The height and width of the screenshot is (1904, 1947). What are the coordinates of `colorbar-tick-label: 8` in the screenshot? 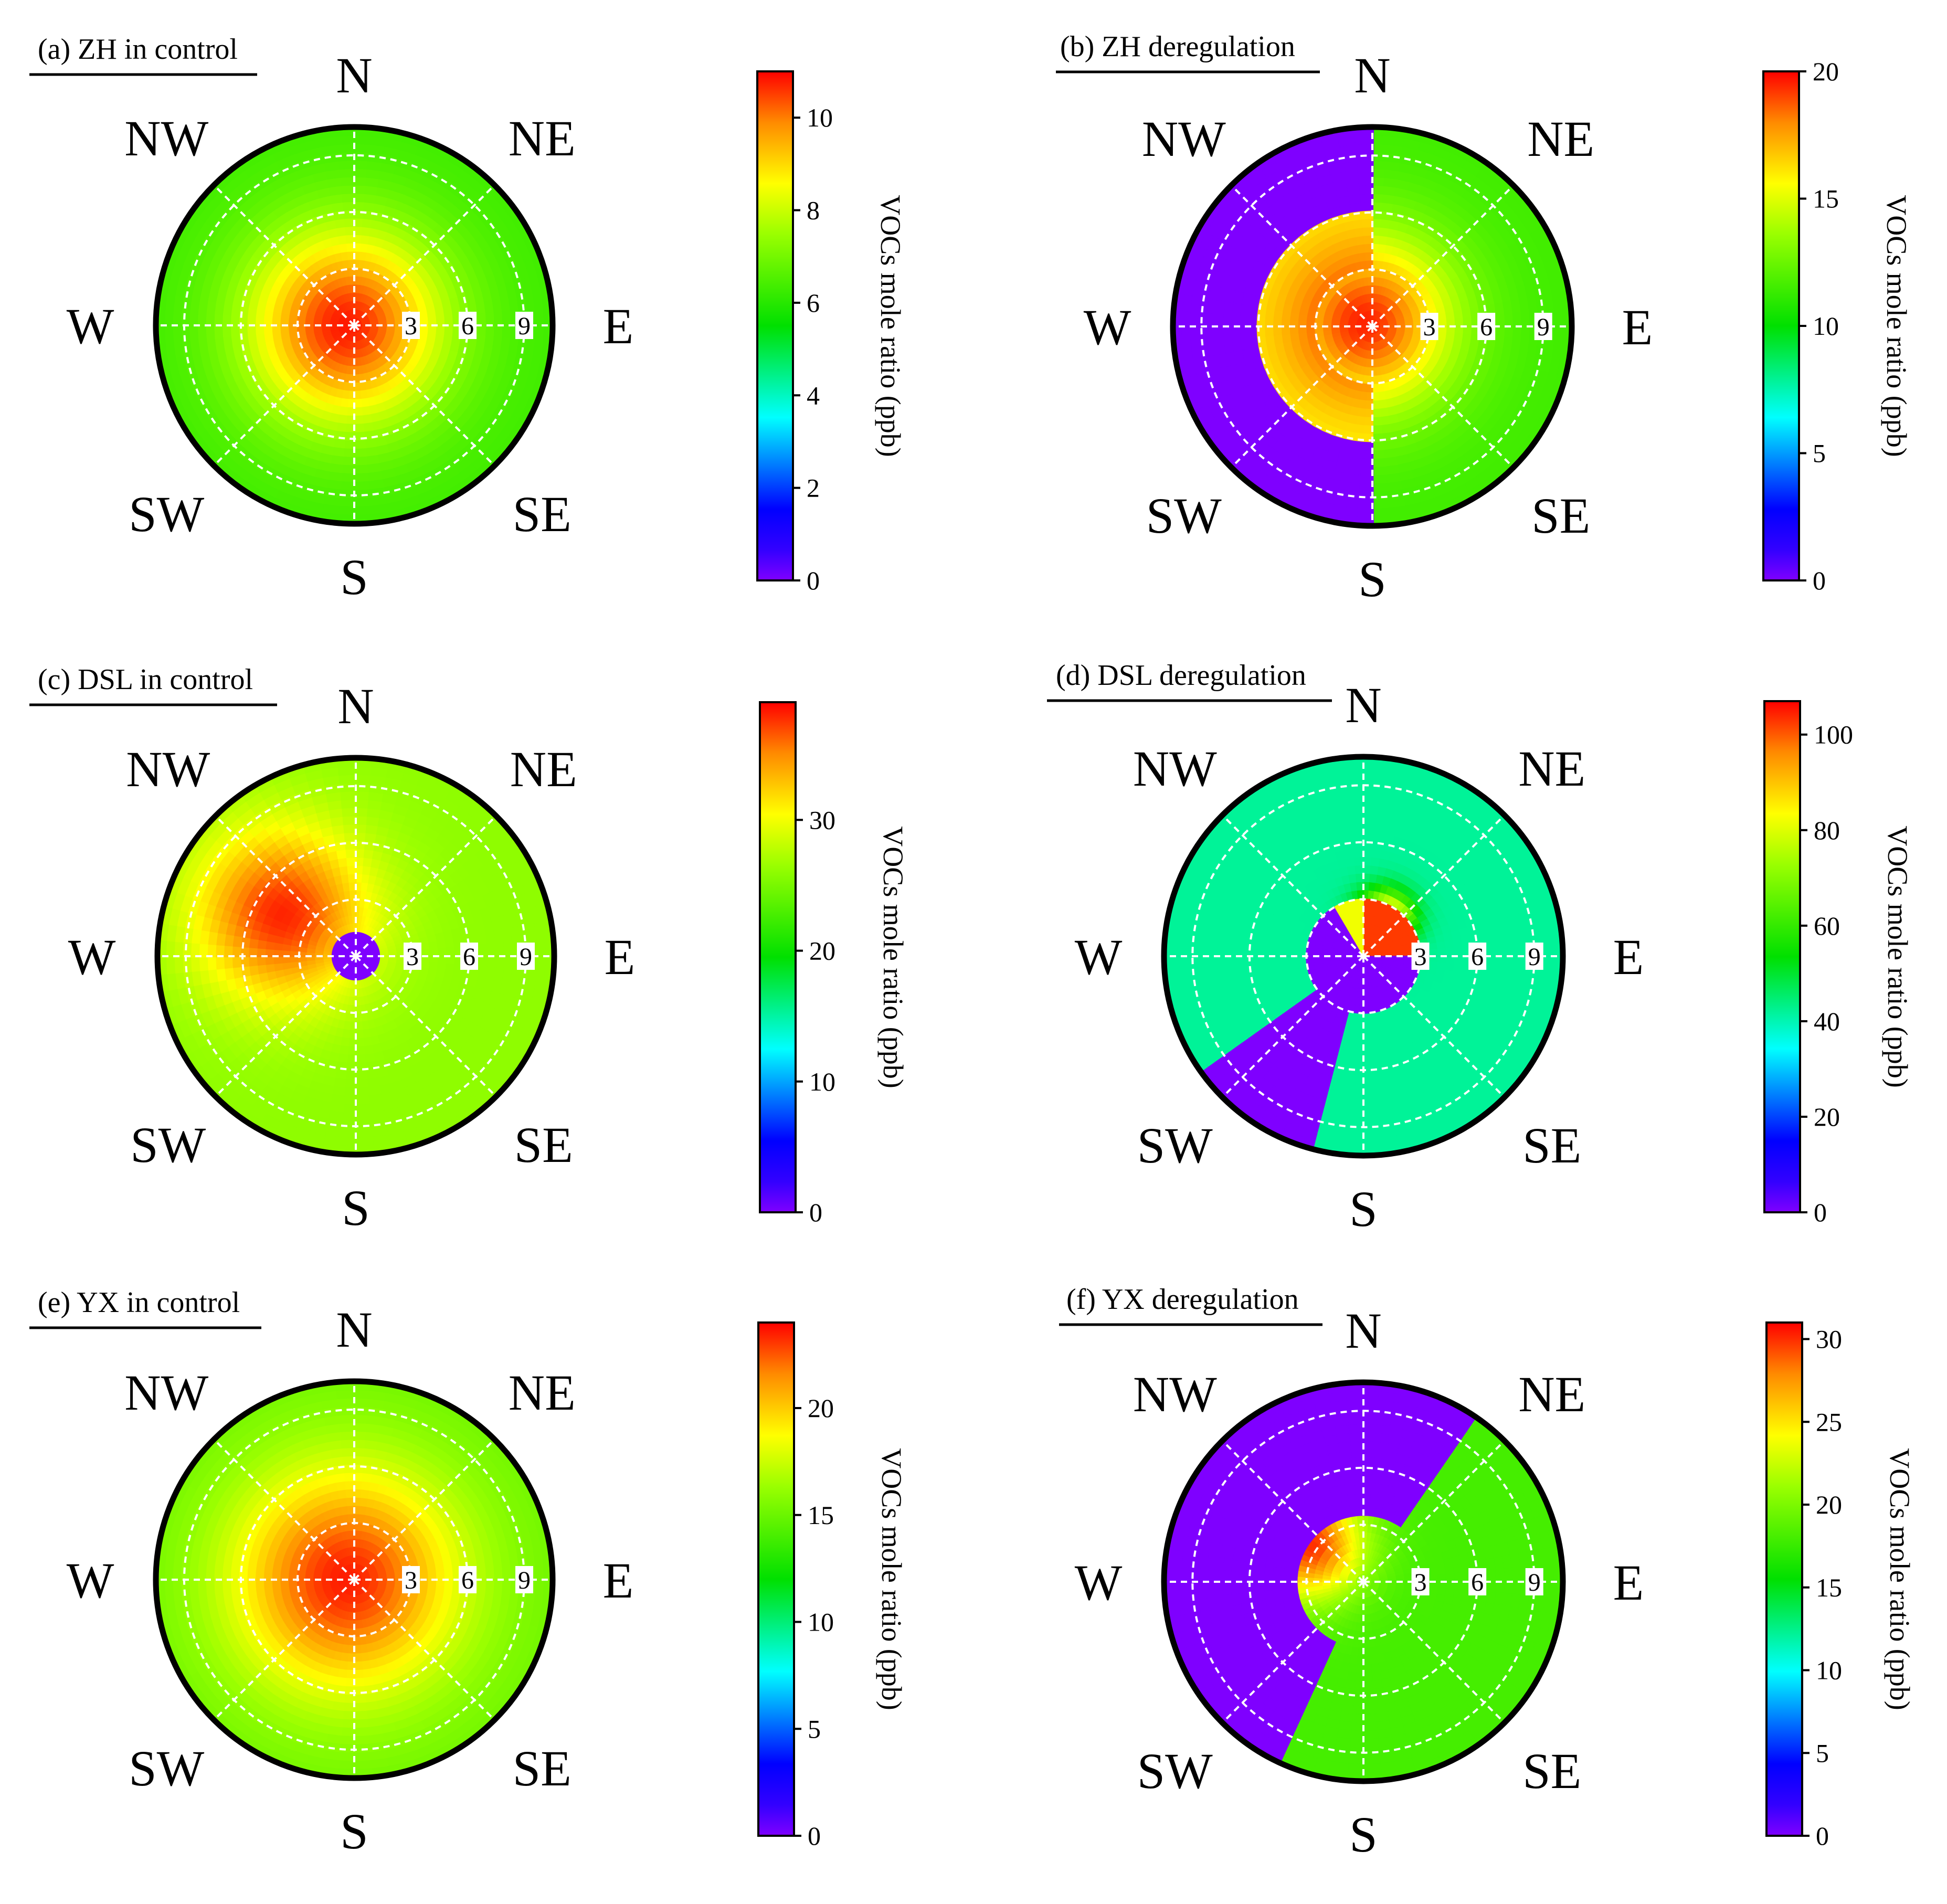 It's located at (813, 210).